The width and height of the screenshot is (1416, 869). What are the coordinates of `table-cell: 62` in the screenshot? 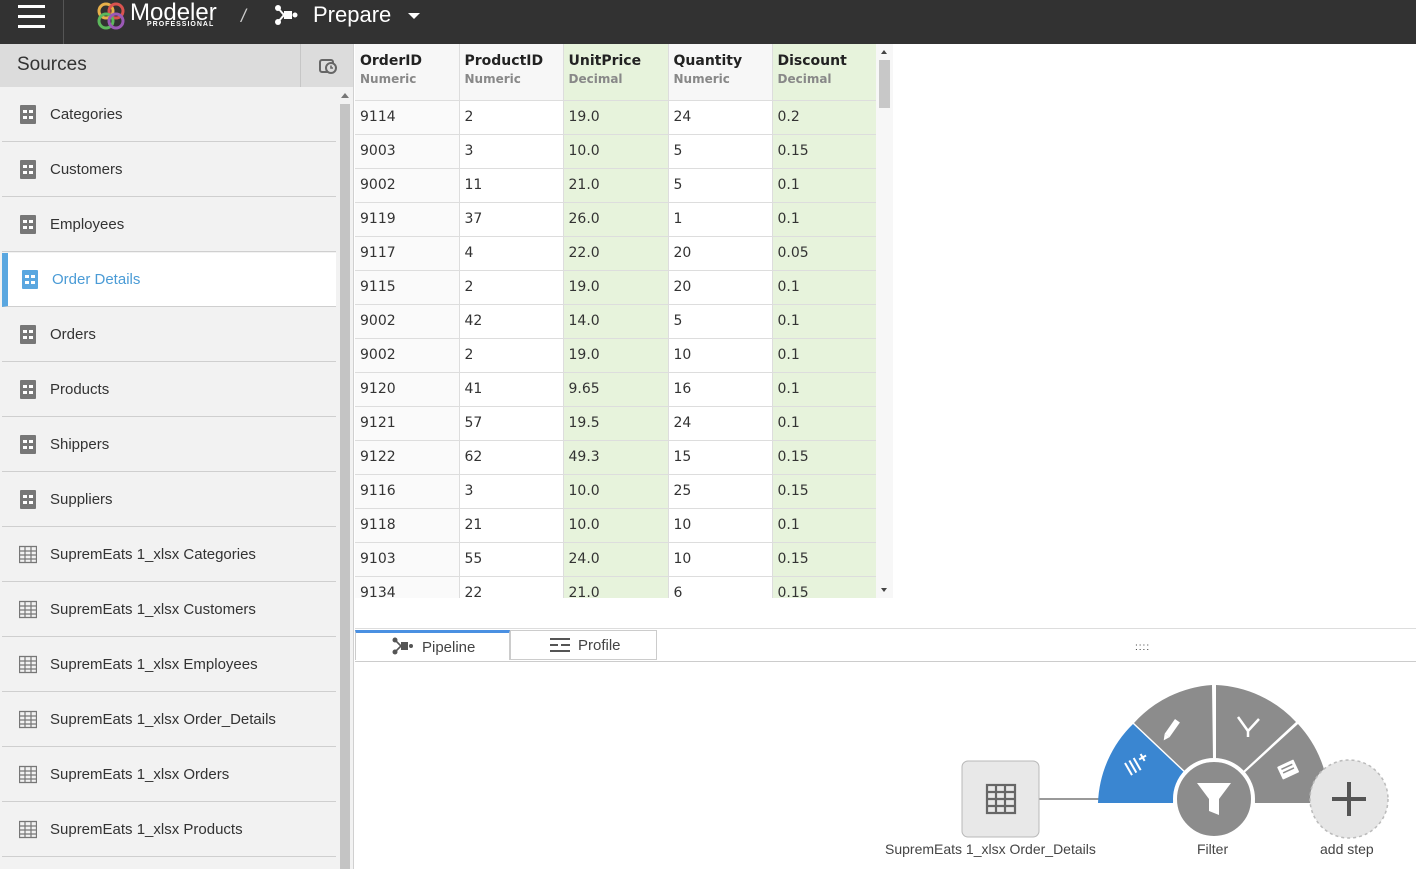 It's located at (511, 457).